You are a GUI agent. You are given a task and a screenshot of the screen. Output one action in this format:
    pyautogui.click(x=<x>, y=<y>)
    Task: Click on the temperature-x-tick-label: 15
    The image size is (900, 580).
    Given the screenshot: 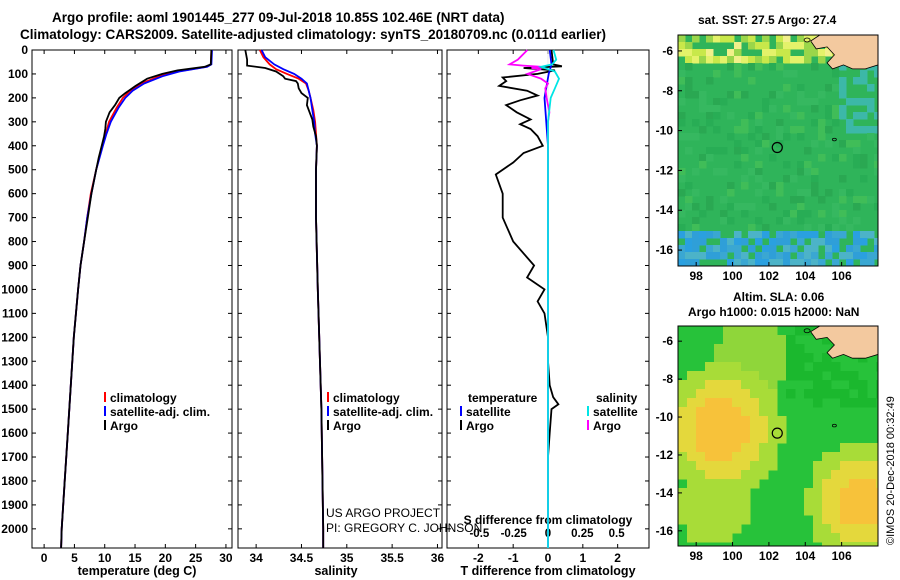 What is the action you would take?
    pyautogui.click(x=135, y=558)
    